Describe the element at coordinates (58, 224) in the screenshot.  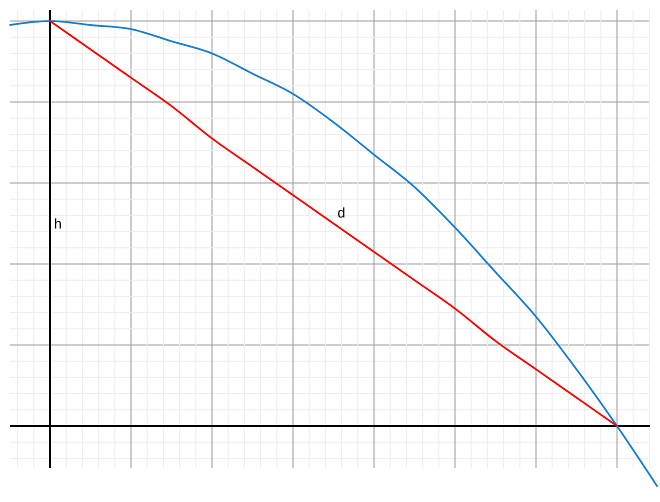
I see `y-axis-title: h` at that location.